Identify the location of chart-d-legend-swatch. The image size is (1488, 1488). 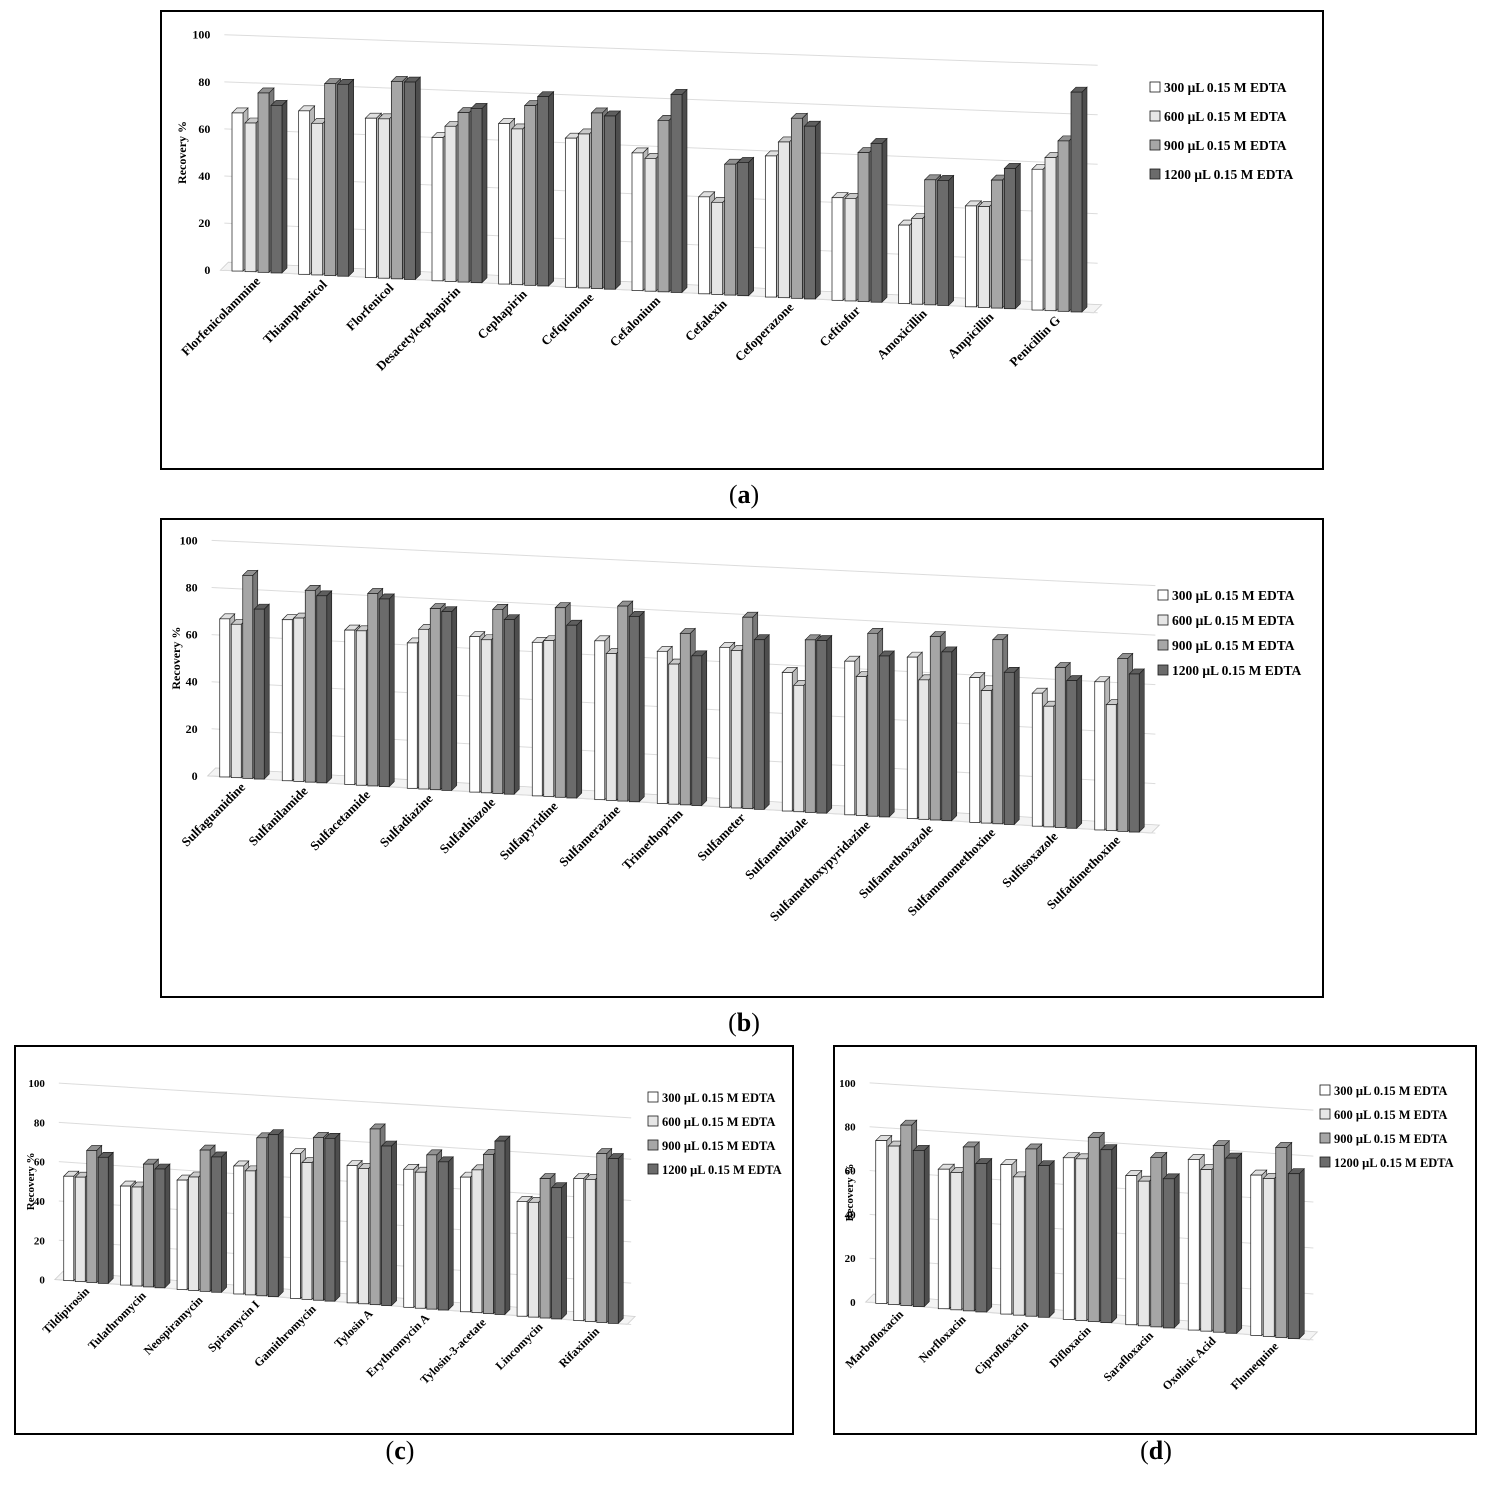
(1325, 1138).